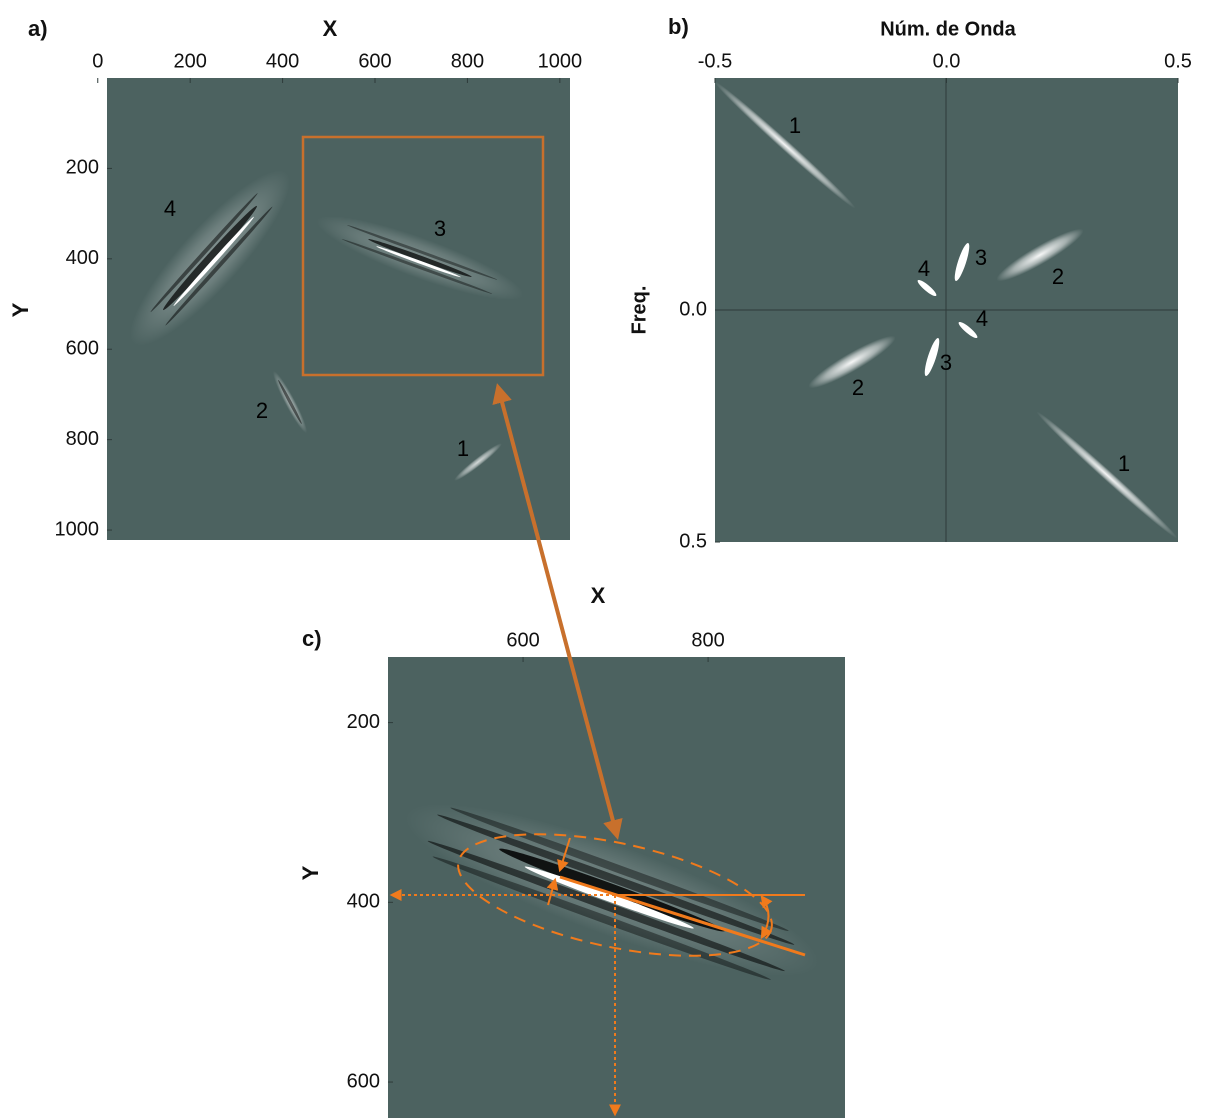 This screenshot has width=1210, height=1118. Describe the element at coordinates (82, 439) in the screenshot. I see `y-tick-label: 800` at that location.